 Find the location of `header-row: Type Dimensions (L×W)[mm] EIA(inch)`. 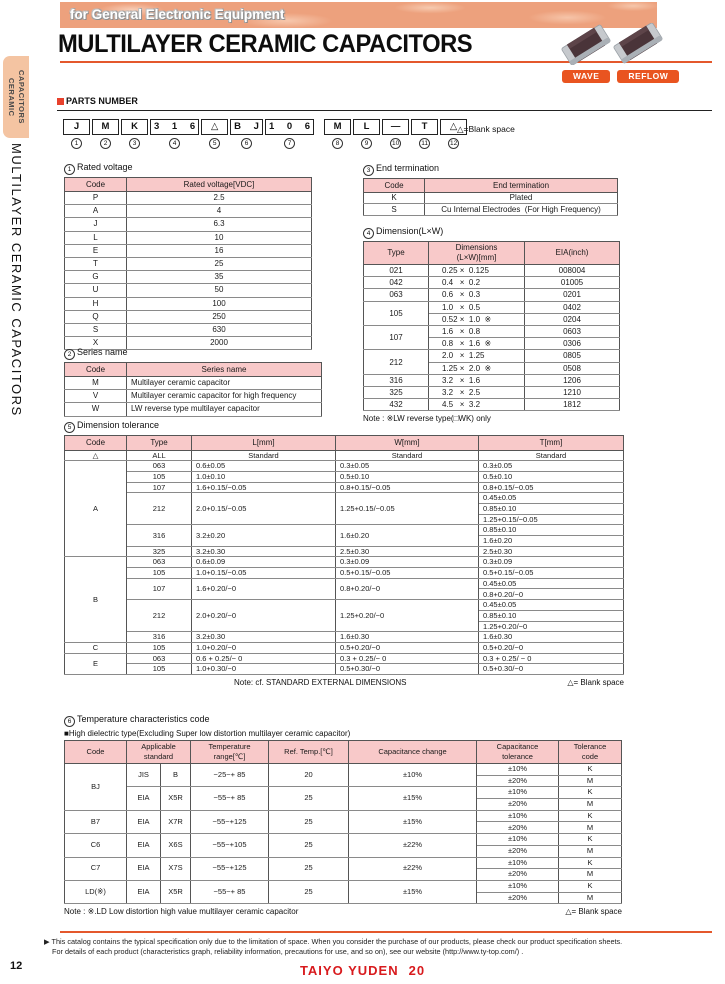

header-row: Type Dimensions (L×W)[mm] EIA(inch) is located at coordinates (491, 253).